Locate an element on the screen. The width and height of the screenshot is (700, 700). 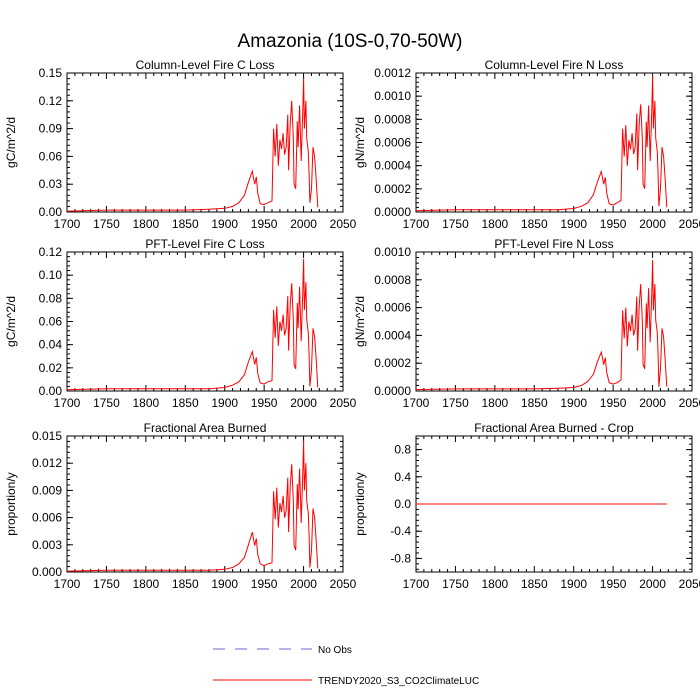
y-tick-label: 0.0012 is located at coordinates (392, 73).